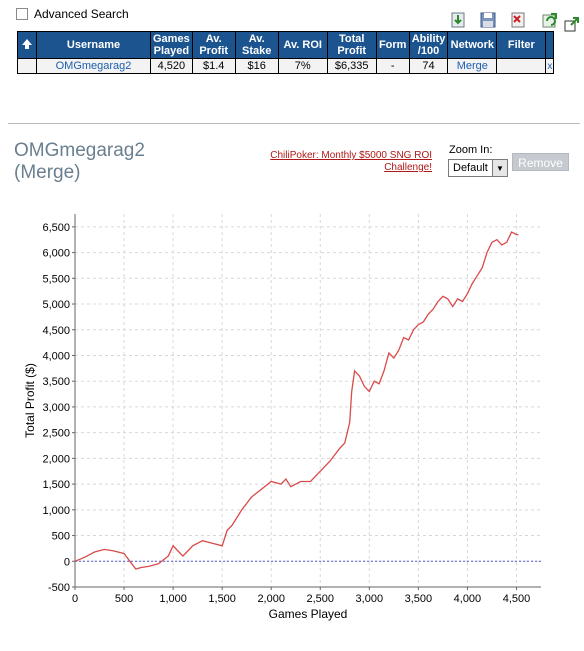 This screenshot has height=651, width=584. Describe the element at coordinates (56, 356) in the screenshot. I see `y-tick-label: 4,000` at that location.